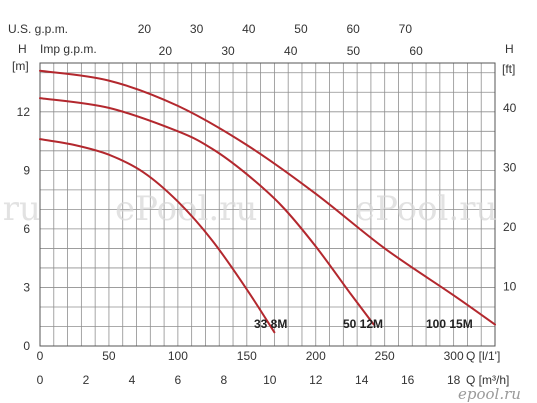 This screenshot has width=537, height=403. I want to click on right-axis-label: H, so click(509, 49).